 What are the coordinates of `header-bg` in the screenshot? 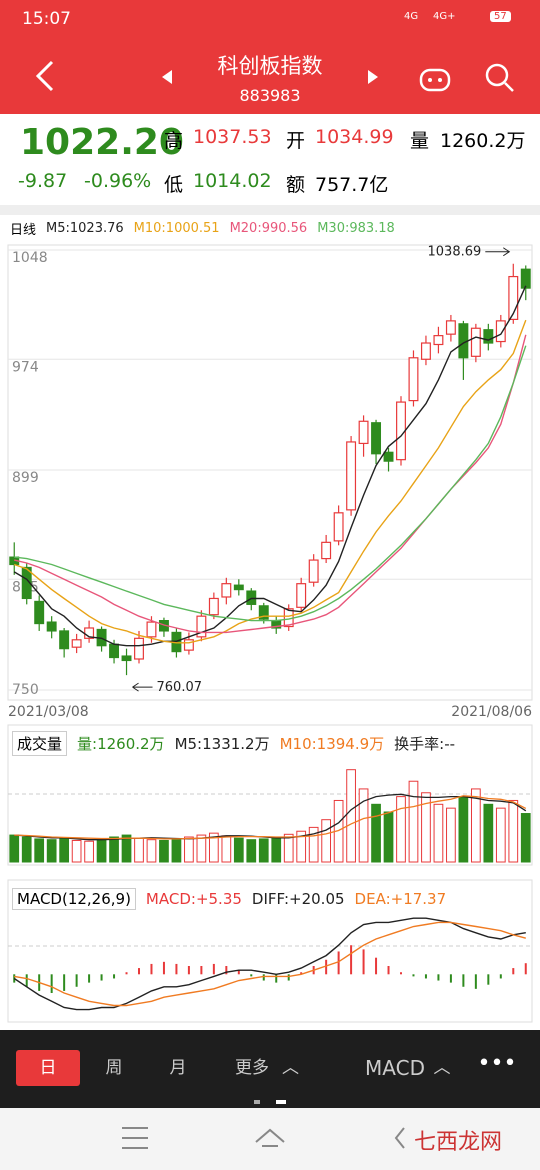 It's located at (270, 57).